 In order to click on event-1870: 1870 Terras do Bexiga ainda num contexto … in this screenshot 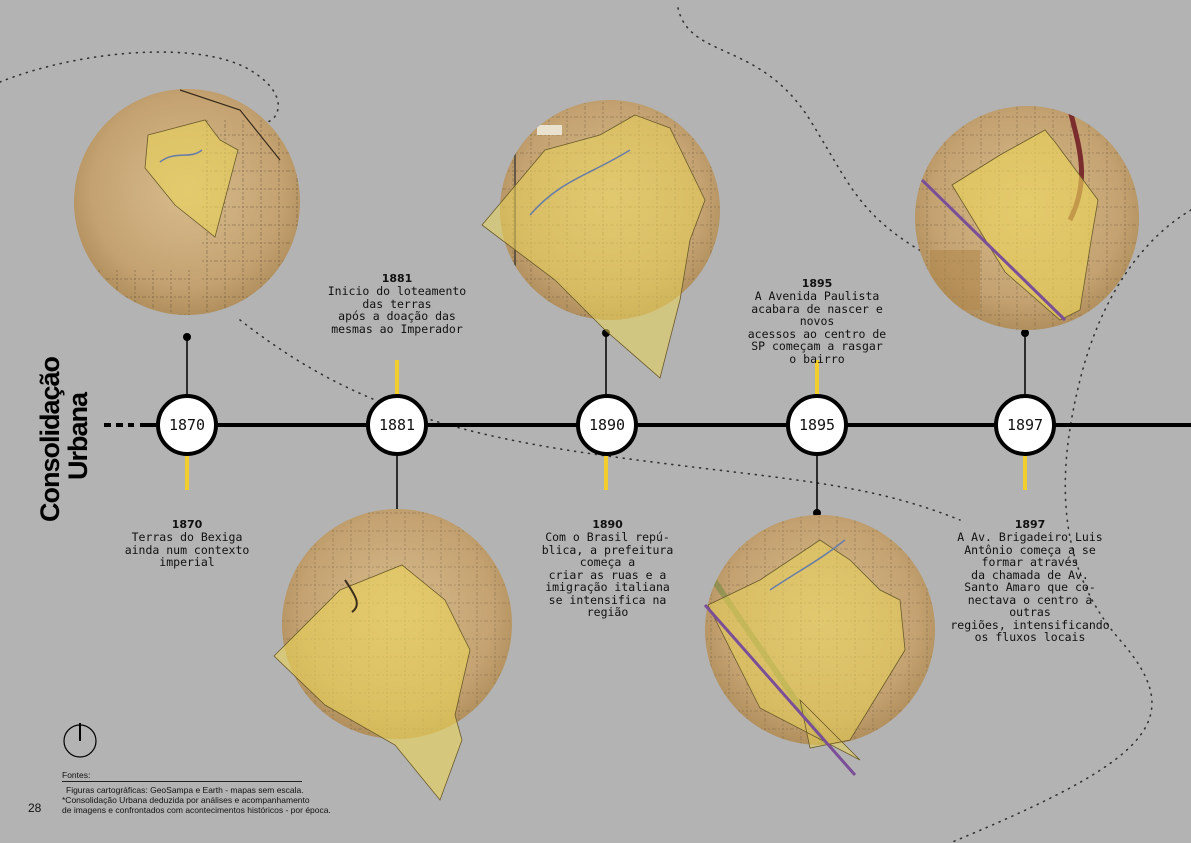, I will do `click(187, 537)`.